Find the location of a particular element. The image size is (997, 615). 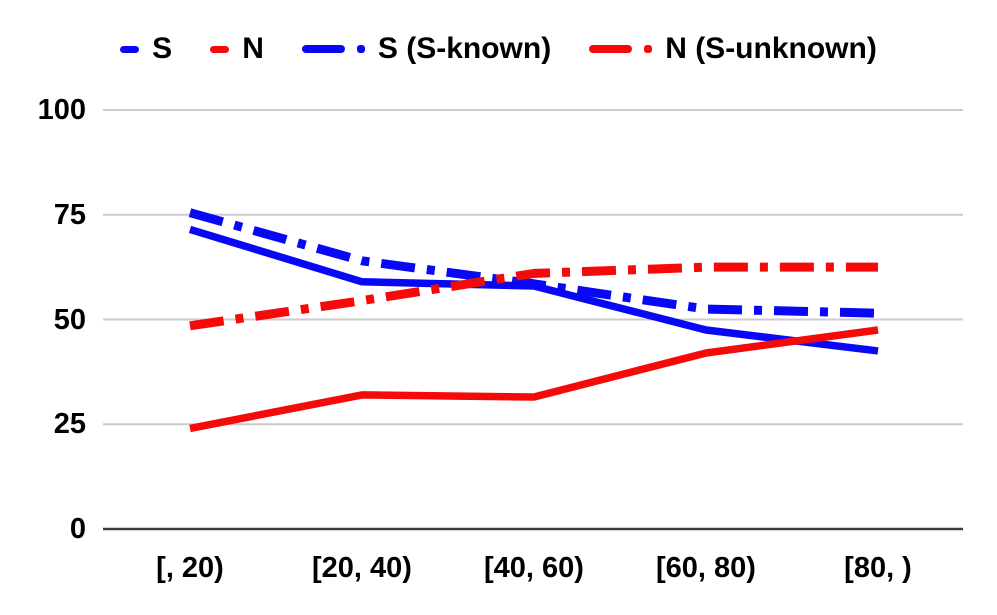

series-line-n is located at coordinates (534, 379).